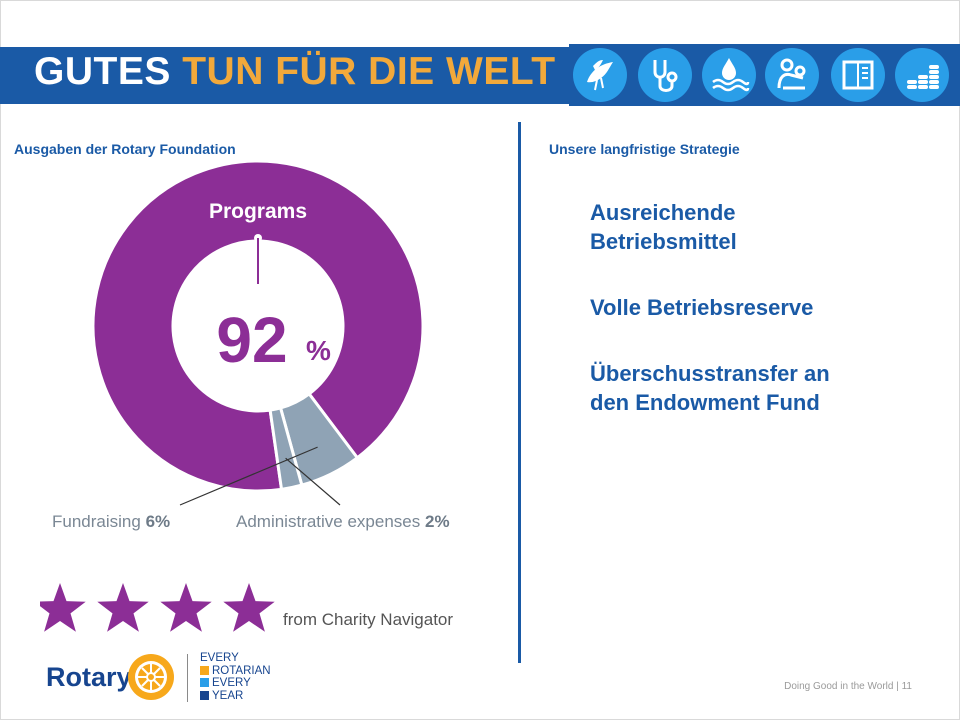 The image size is (960, 720). What do you see at coordinates (313, 481) in the screenshot?
I see `administrative-leader` at bounding box center [313, 481].